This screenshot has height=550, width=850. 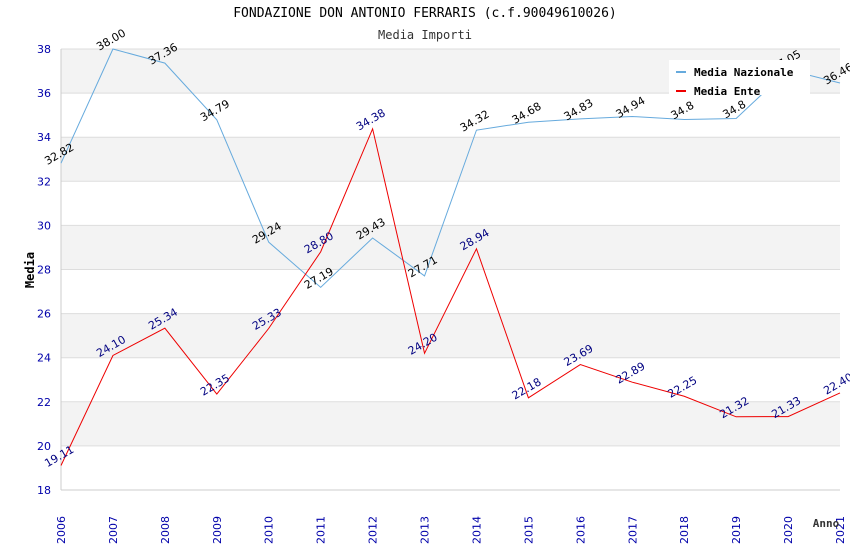 I want to click on x-tick-label: 2013, so click(x=425, y=530).